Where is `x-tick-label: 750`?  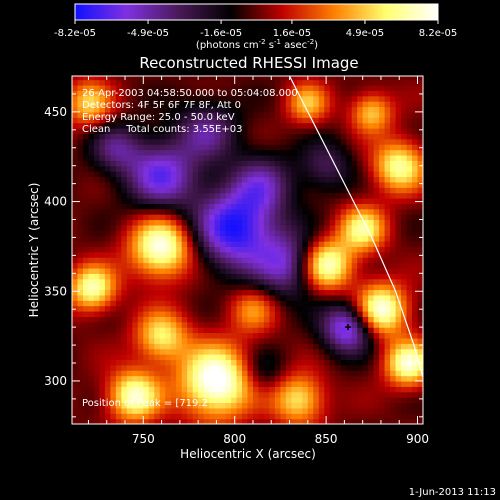
x-tick-label: 750 is located at coordinates (143, 439).